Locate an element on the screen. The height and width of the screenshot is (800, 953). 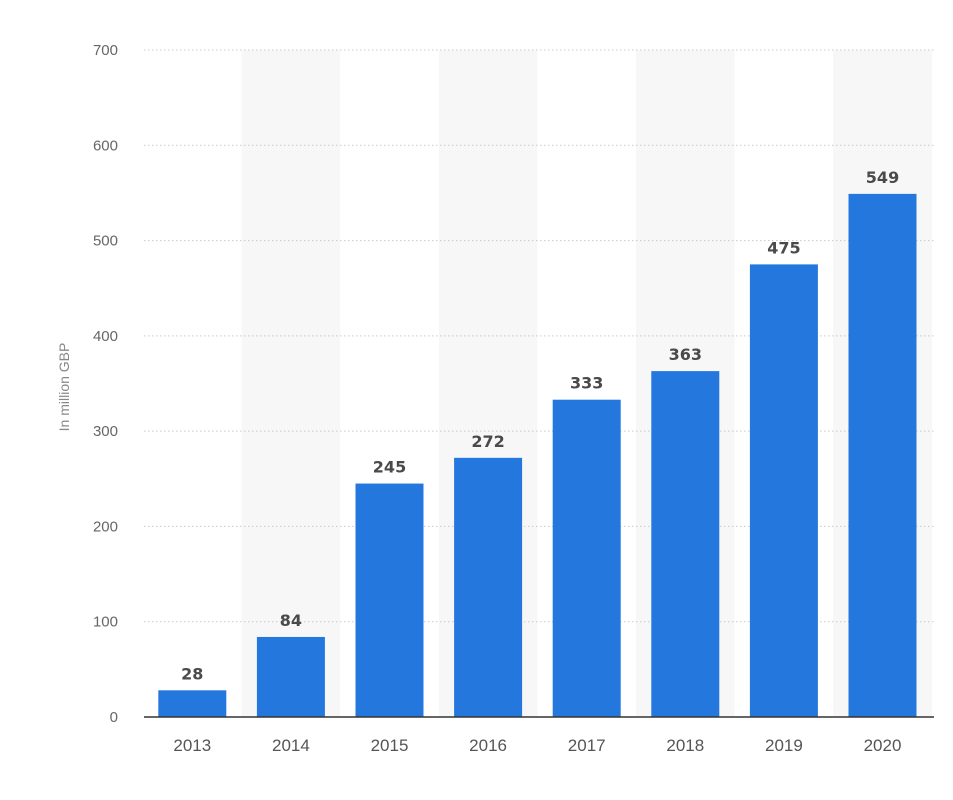
y-tick-label-600: 600 is located at coordinates (105, 145).